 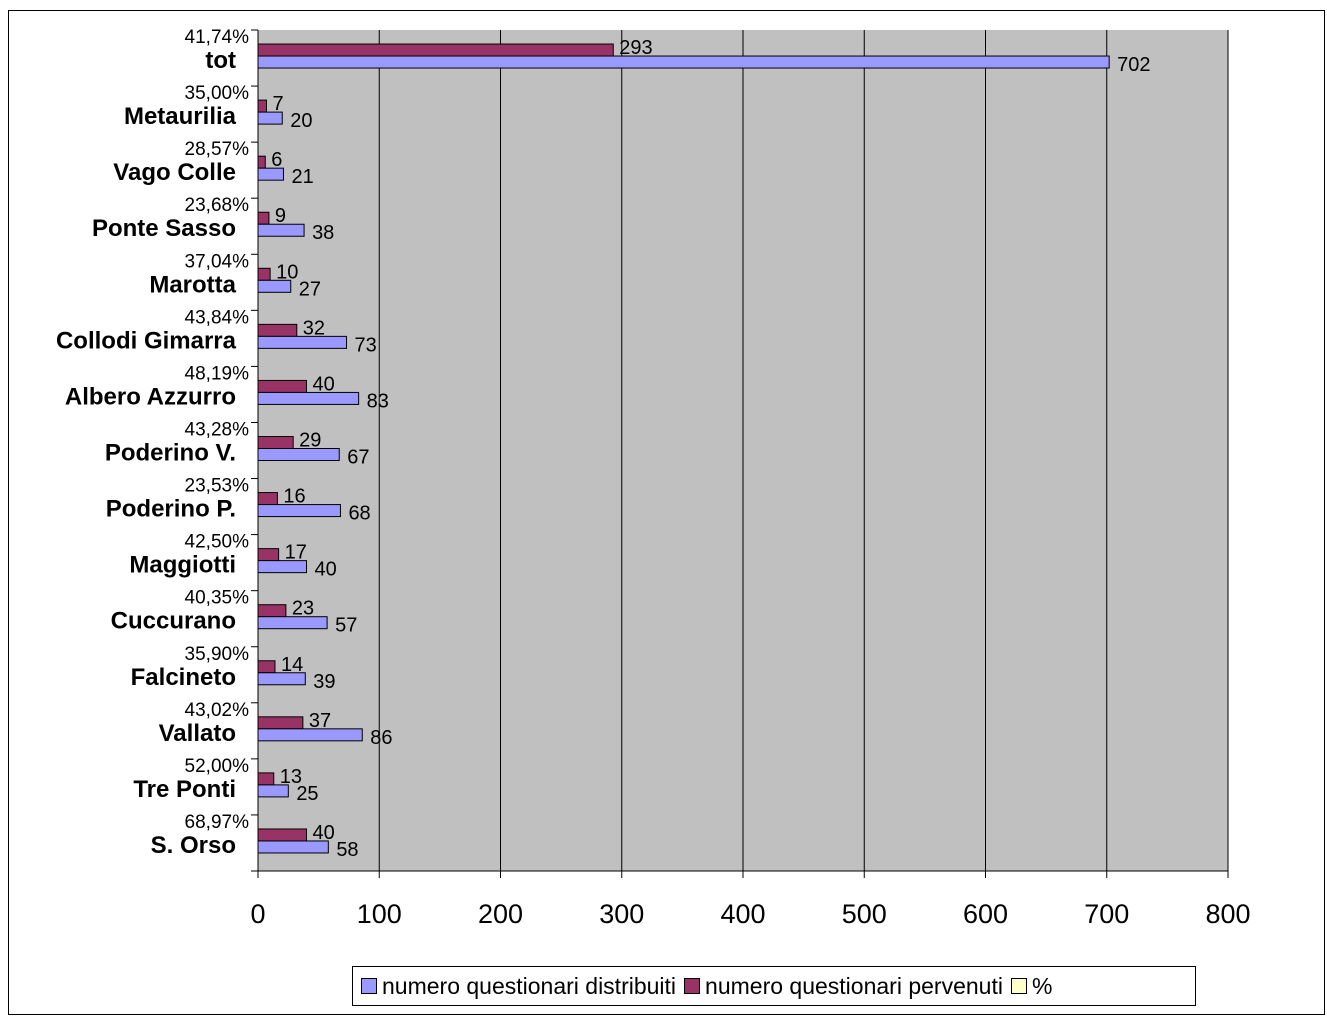 What do you see at coordinates (854, 985) in the screenshot?
I see `legend-label-pervenuti: numero questionari pervenuti` at bounding box center [854, 985].